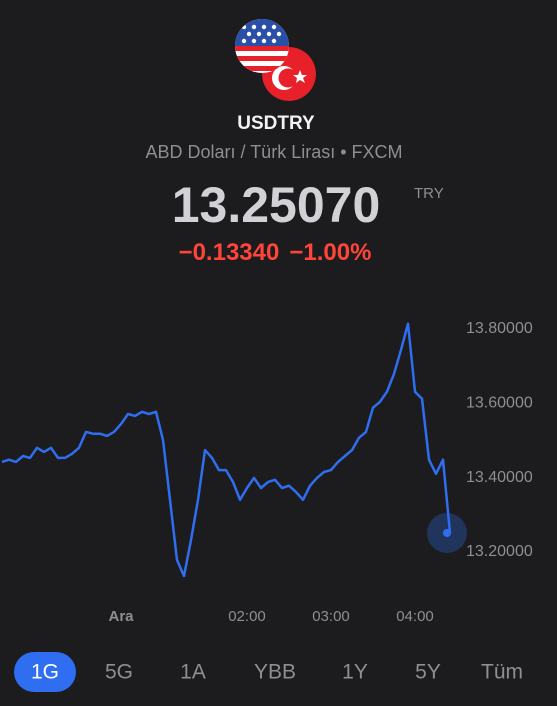  I want to click on range-label: Tüm, so click(502, 672).